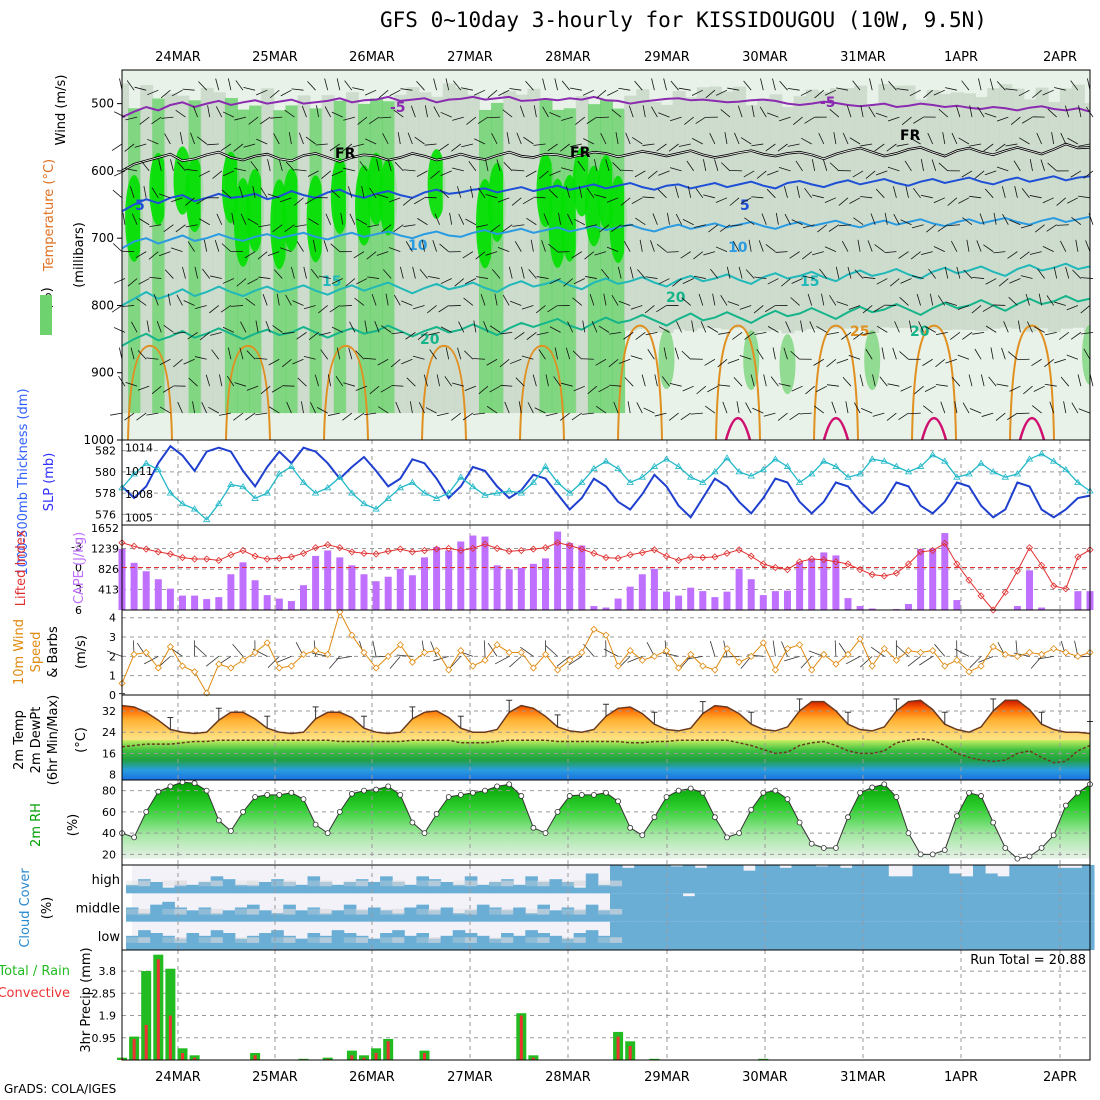  Describe the element at coordinates (961, 57) in the screenshot. I see `date-label-top: 1APR` at that location.